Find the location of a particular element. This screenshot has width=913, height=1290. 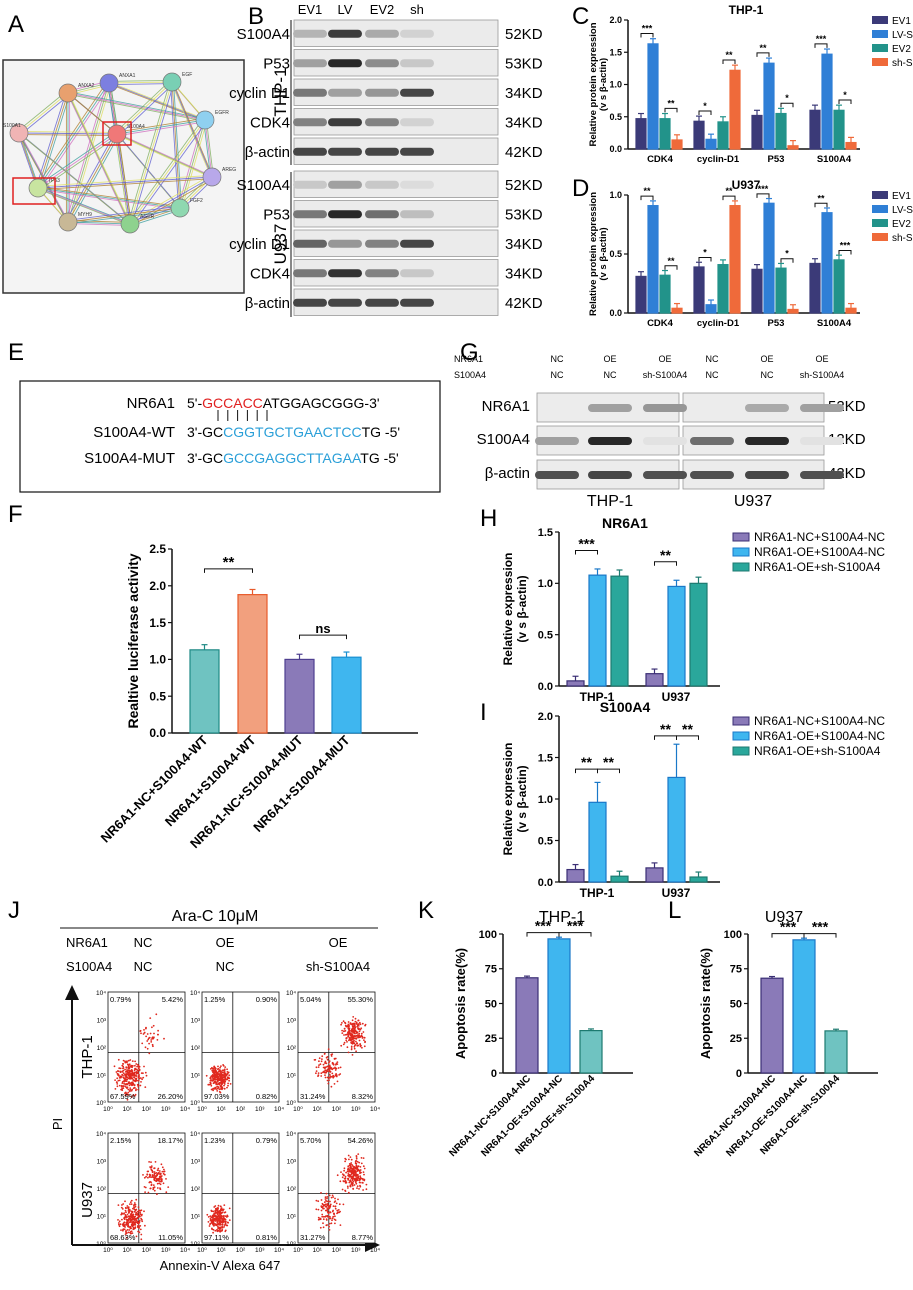

y-axis-label: (v s β-actin) is located at coordinates (603, 84).